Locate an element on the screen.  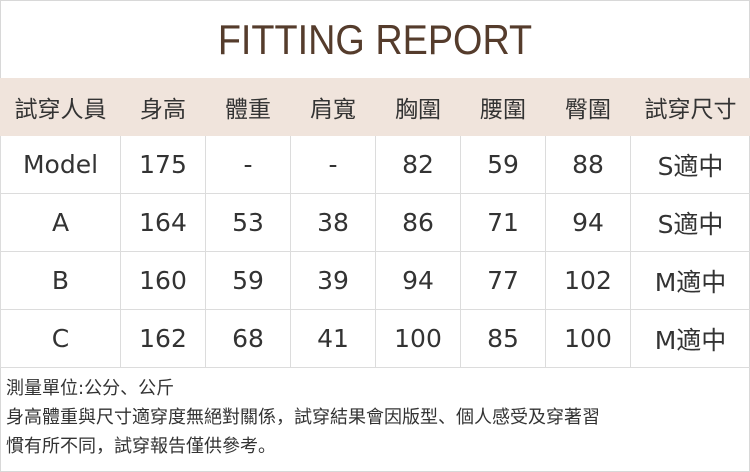
table-cell: 88 is located at coordinates (588, 164).